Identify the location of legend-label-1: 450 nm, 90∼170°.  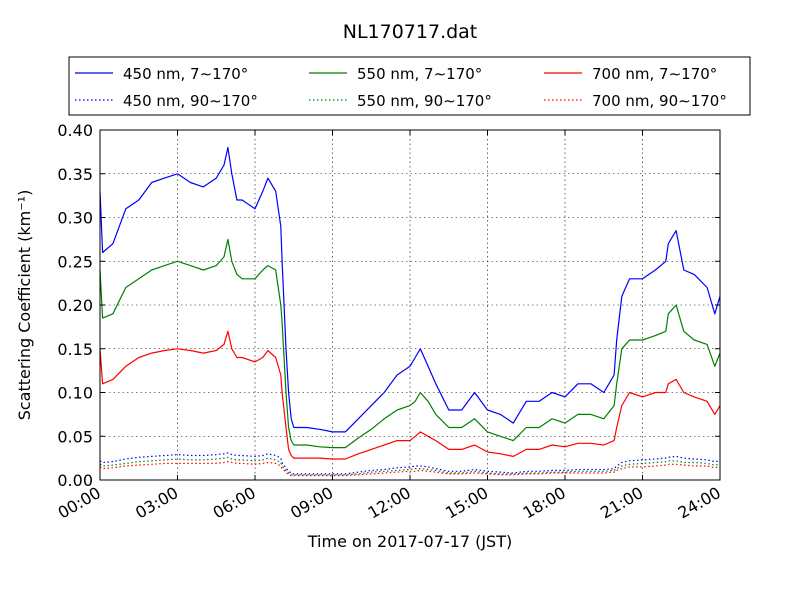
(190, 101).